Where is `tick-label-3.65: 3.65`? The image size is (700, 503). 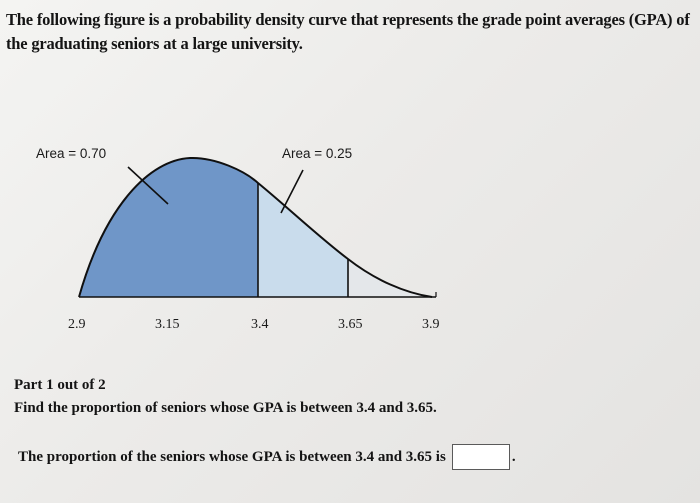 tick-label-3.65: 3.65 is located at coordinates (350, 324).